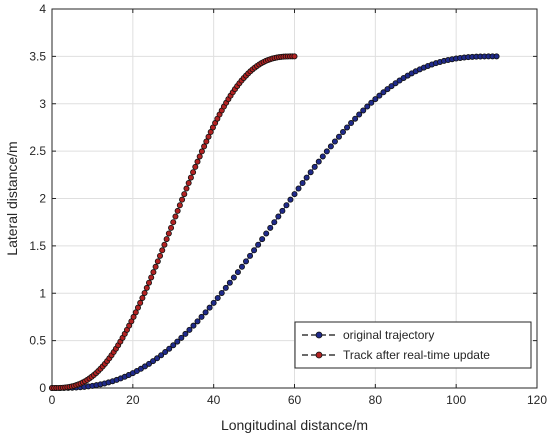 This screenshot has width=550, height=437. What do you see at coordinates (376, 400) in the screenshot?
I see `x-tick-label: 80` at bounding box center [376, 400].